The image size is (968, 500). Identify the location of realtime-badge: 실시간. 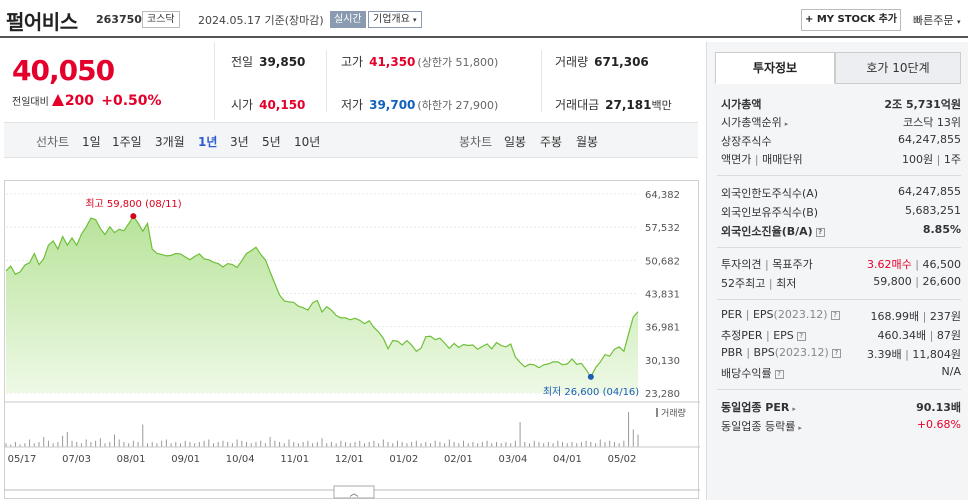
(348, 19).